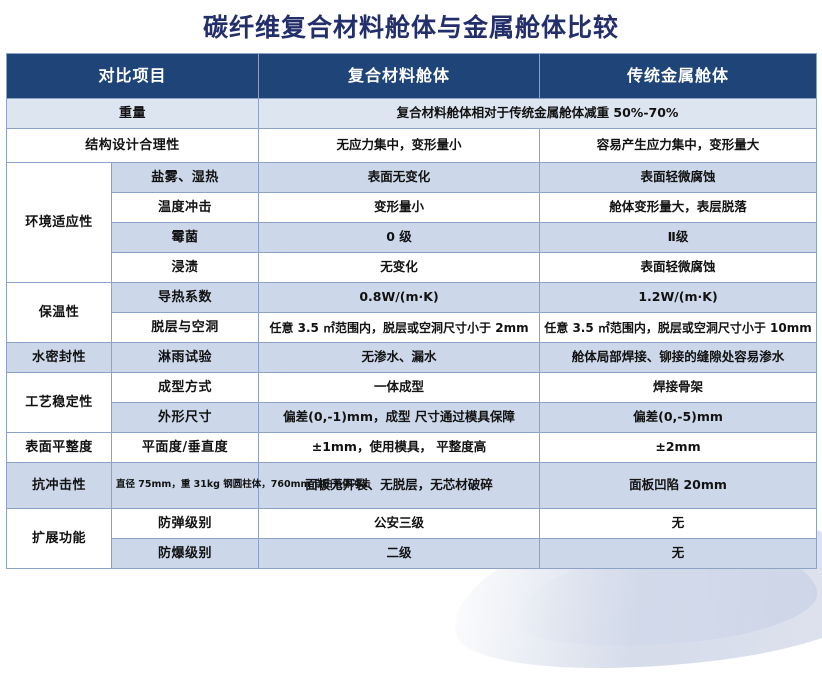 The height and width of the screenshot is (692, 822). What do you see at coordinates (185, 358) in the screenshot?
I see `row-sub-rain-test: 淋雨试验` at bounding box center [185, 358].